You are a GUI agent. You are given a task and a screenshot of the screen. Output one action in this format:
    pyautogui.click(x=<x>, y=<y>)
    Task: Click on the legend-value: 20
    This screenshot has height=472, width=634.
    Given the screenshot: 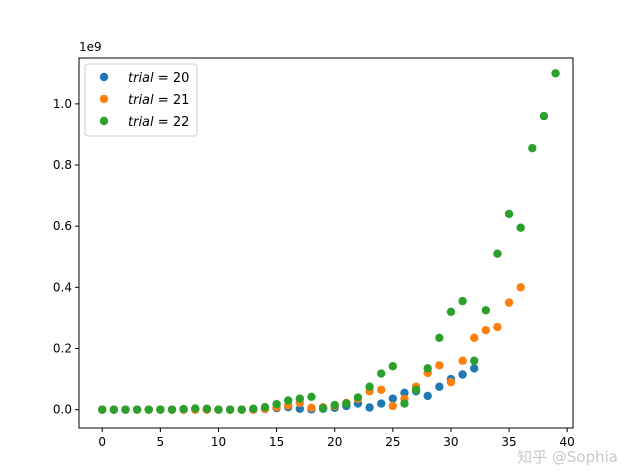 What is the action you would take?
    pyautogui.click(x=181, y=78)
    